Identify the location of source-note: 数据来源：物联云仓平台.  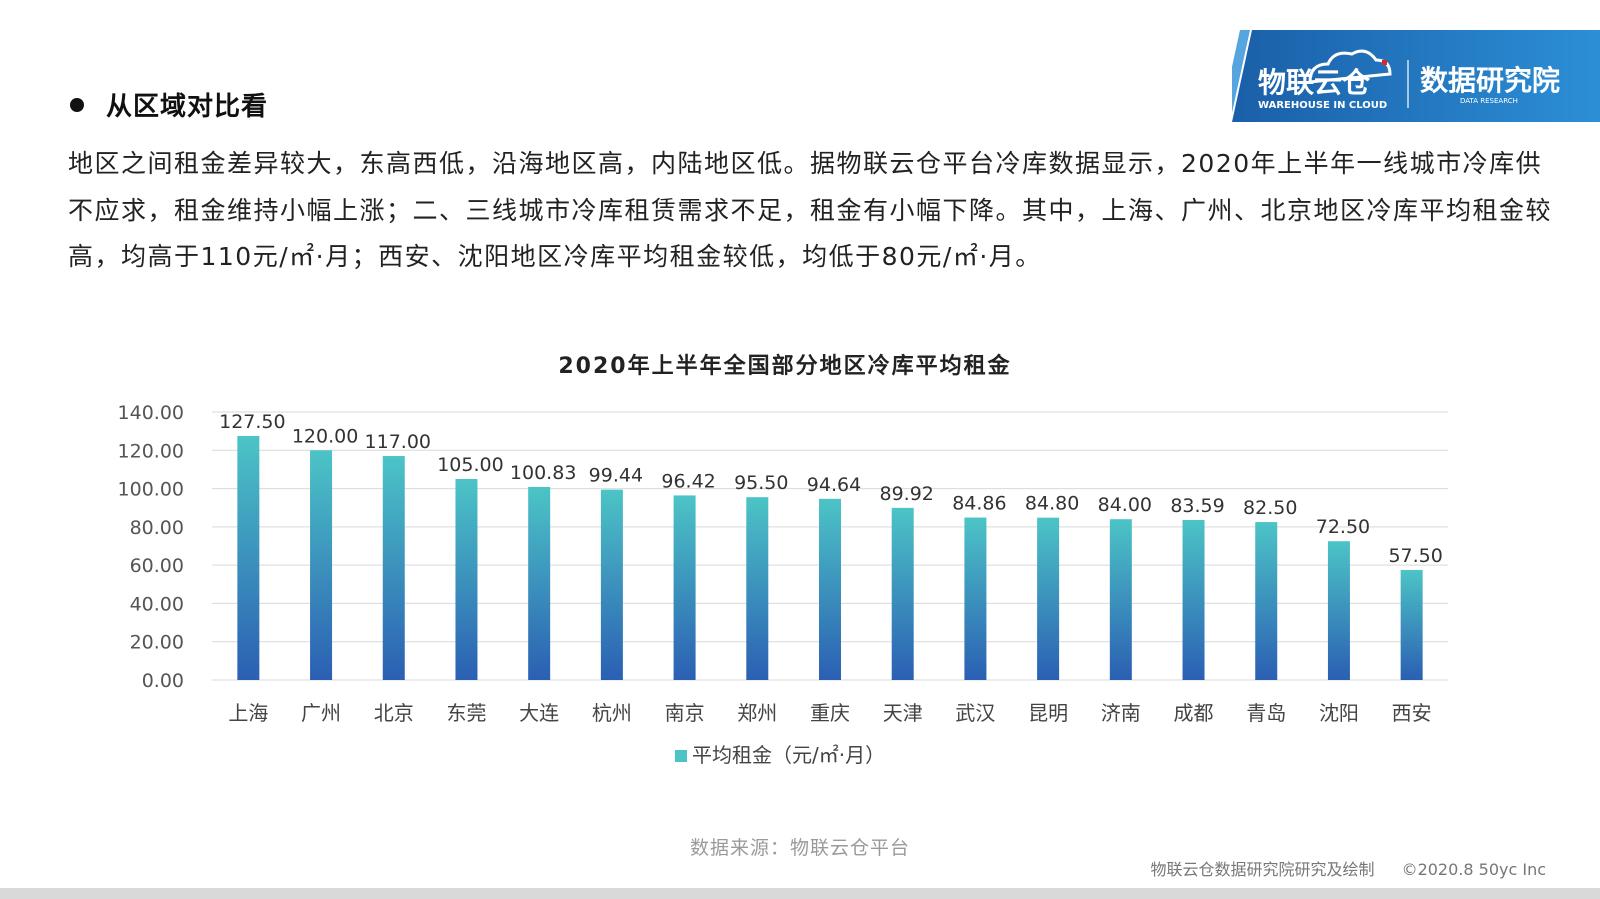
(799, 848).